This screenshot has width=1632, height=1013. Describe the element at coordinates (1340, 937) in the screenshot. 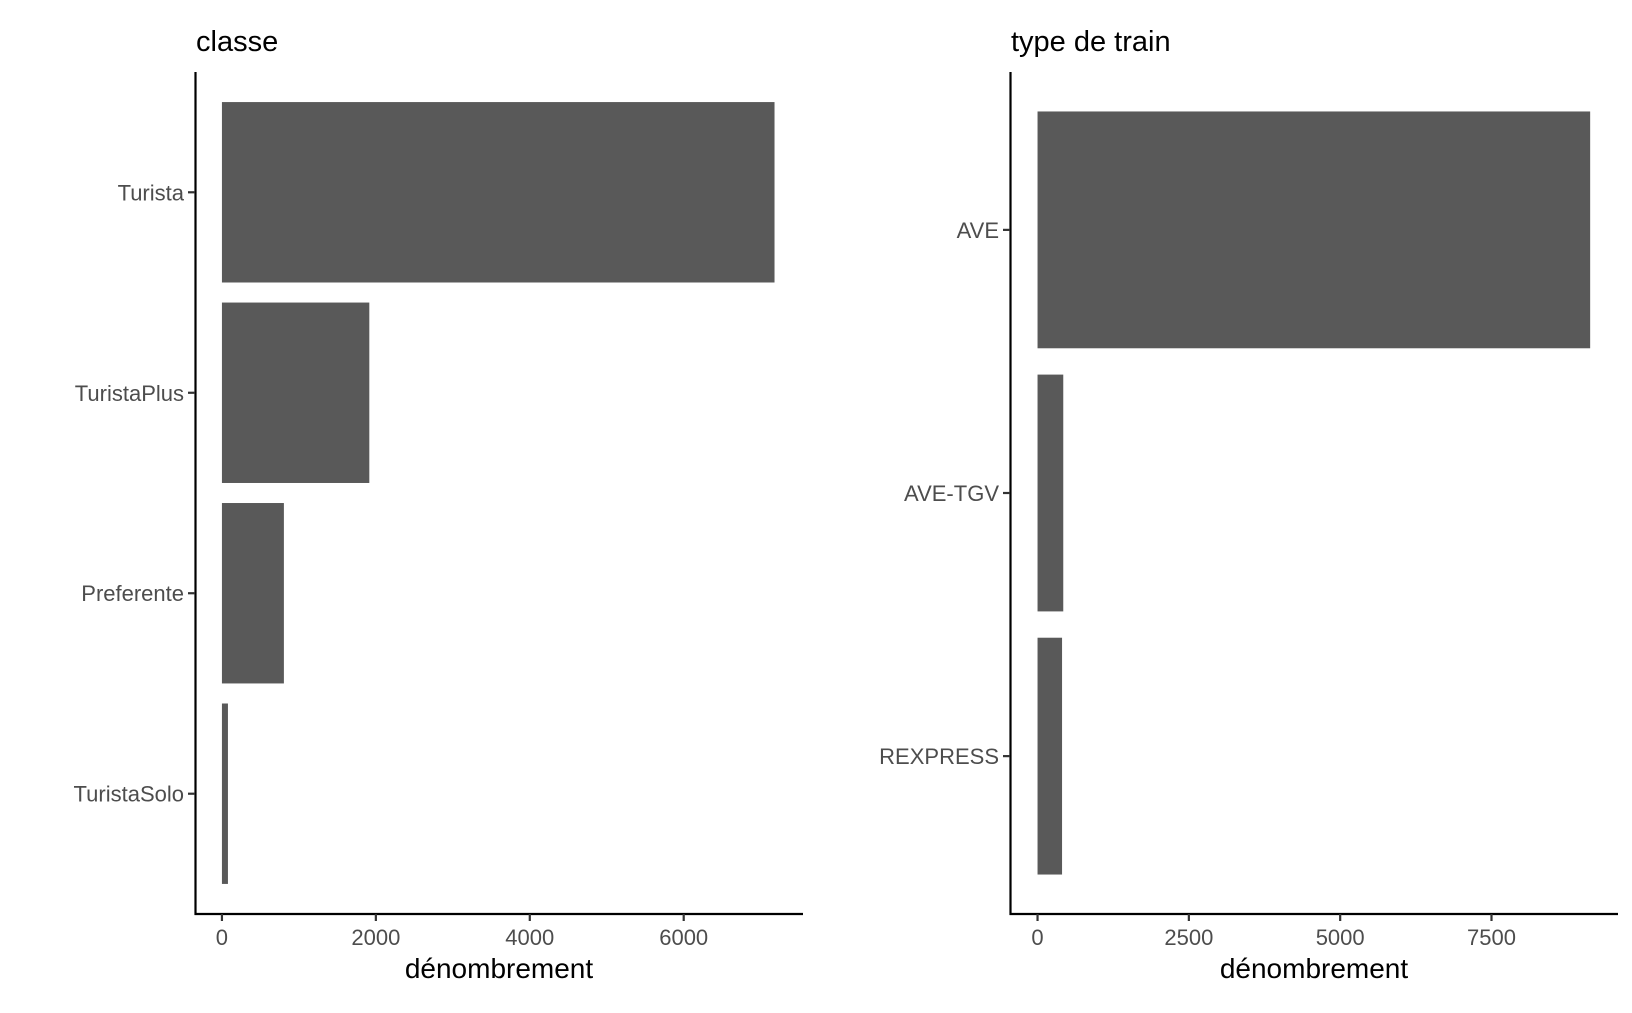

I see `x-tick-label: 5000` at that location.